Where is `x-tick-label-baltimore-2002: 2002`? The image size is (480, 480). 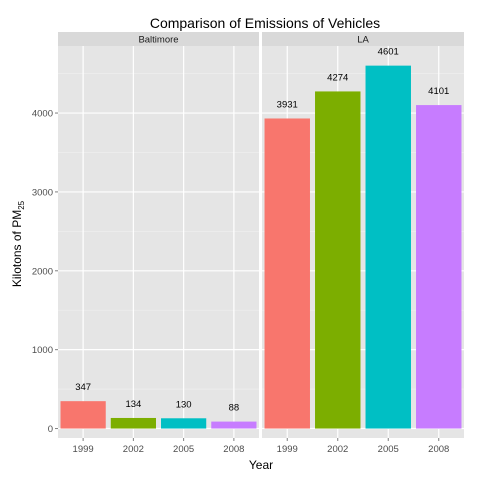
x-tick-label-baltimore-2002: 2002 is located at coordinates (133, 449).